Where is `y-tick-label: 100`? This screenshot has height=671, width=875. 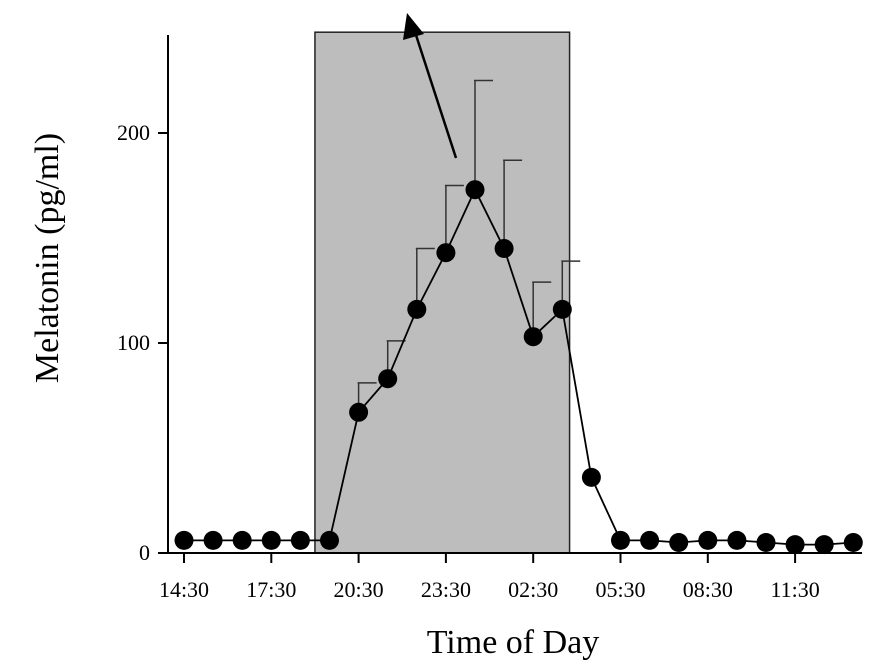 y-tick-label: 100 is located at coordinates (133, 342).